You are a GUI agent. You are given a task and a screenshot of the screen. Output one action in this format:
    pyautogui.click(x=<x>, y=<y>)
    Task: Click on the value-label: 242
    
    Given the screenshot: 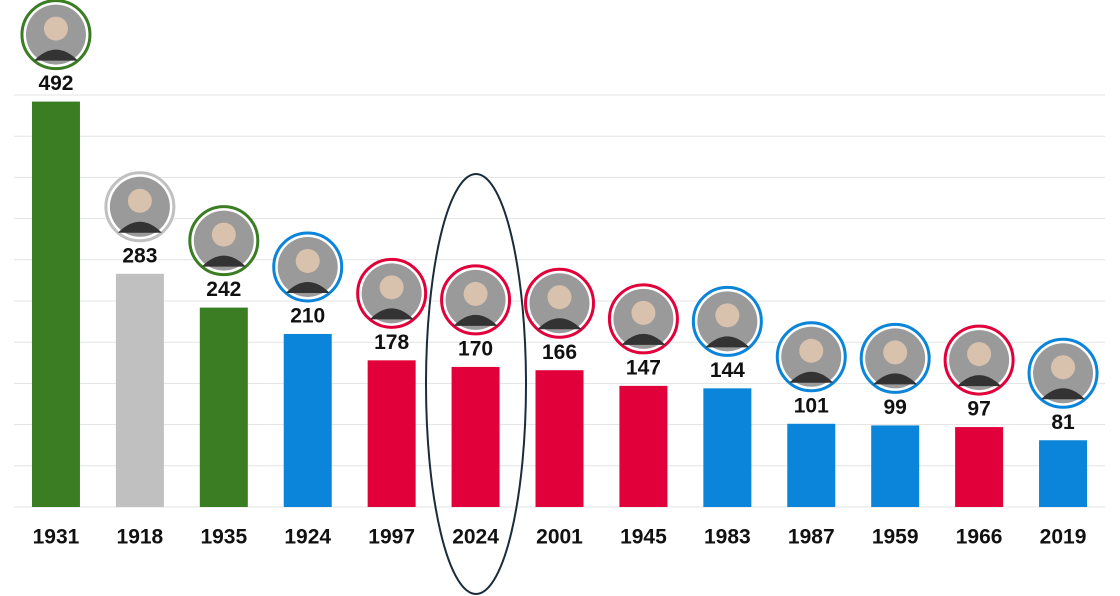 What is the action you would take?
    pyautogui.click(x=223, y=289)
    